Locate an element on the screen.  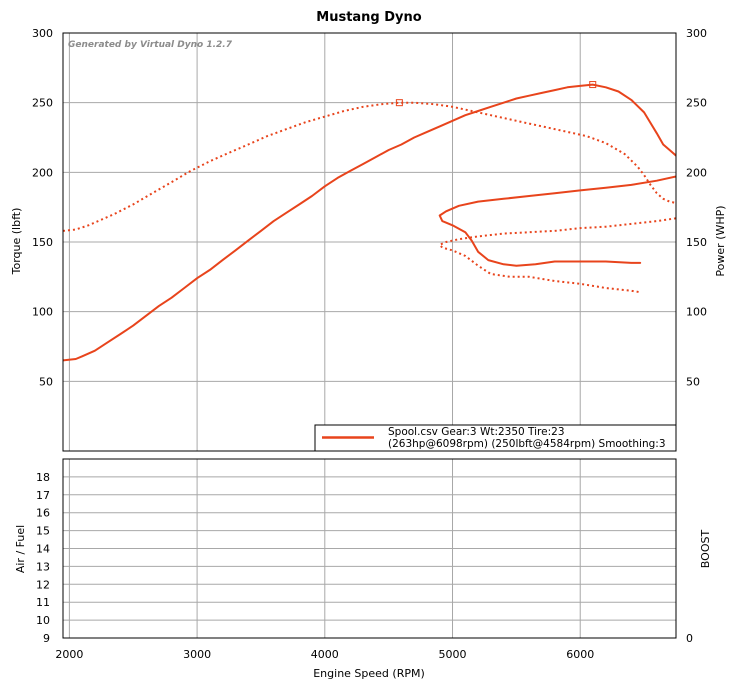
air-fuel-tick-label: 15 is located at coordinates (43, 531).